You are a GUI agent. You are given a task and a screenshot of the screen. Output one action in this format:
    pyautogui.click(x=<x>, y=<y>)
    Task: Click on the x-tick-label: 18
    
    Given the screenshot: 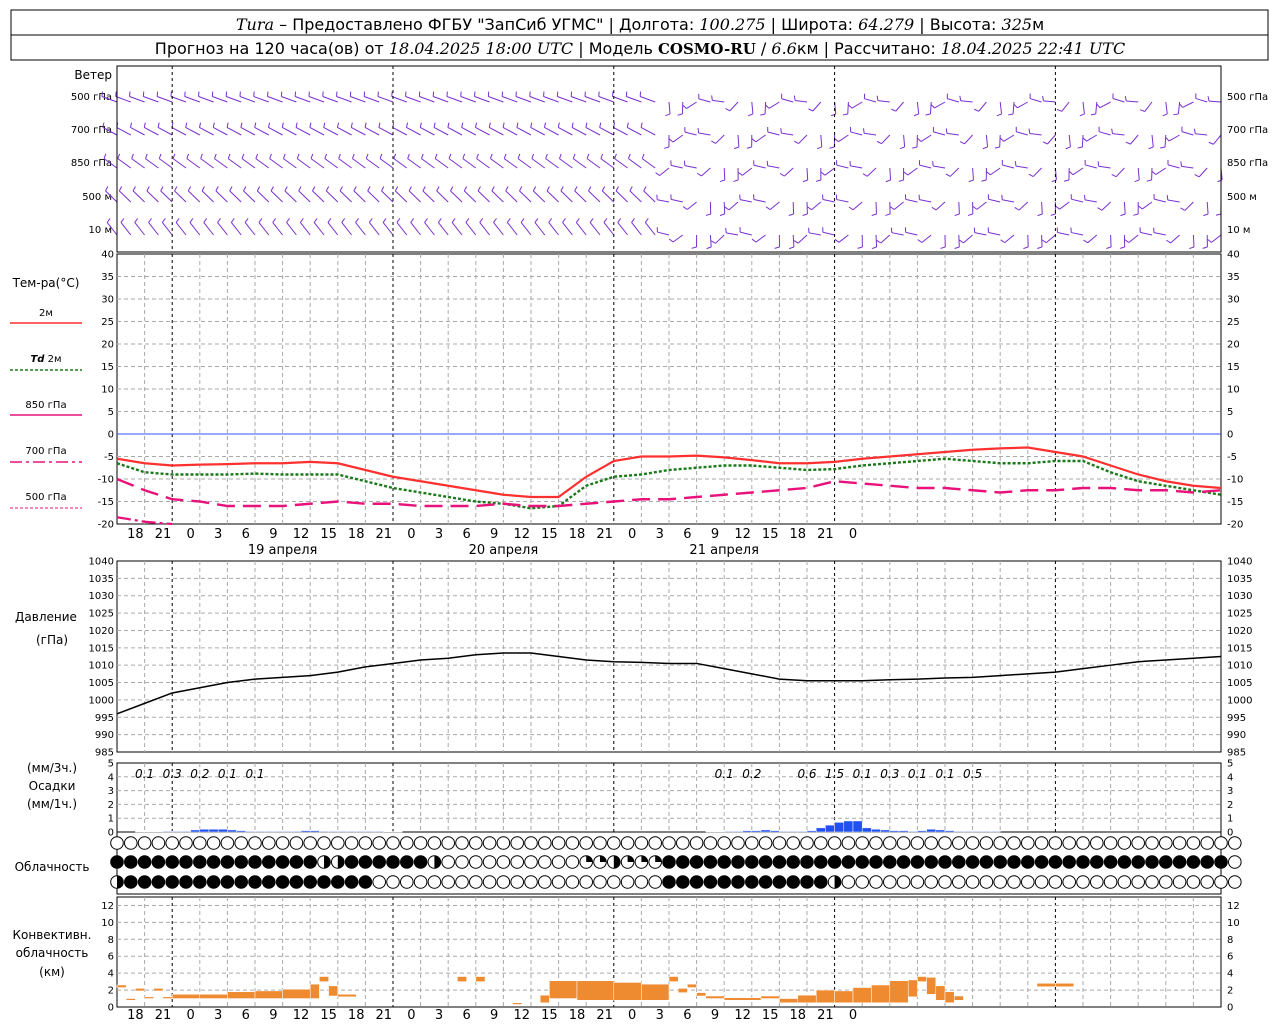 What is the action you would take?
    pyautogui.click(x=577, y=1015)
    